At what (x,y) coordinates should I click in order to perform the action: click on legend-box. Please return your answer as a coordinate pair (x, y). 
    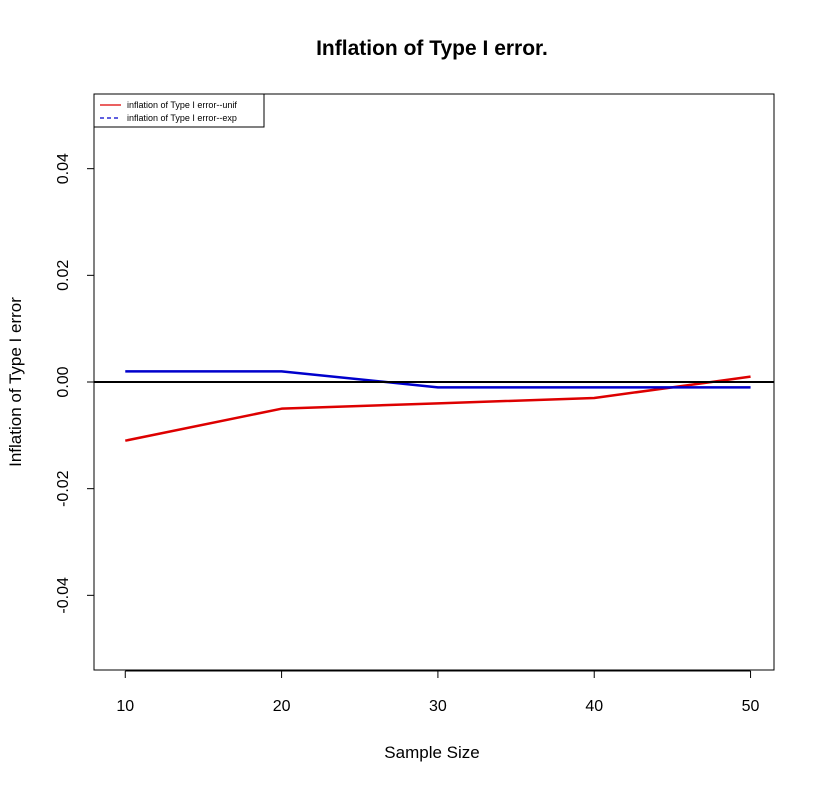
    Looking at the image, I should click on (179, 110).